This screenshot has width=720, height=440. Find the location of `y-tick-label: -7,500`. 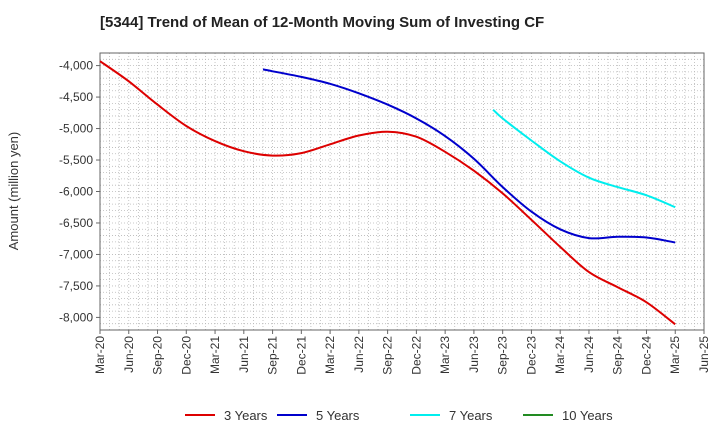

y-tick-label: -7,500 is located at coordinates (76, 286).